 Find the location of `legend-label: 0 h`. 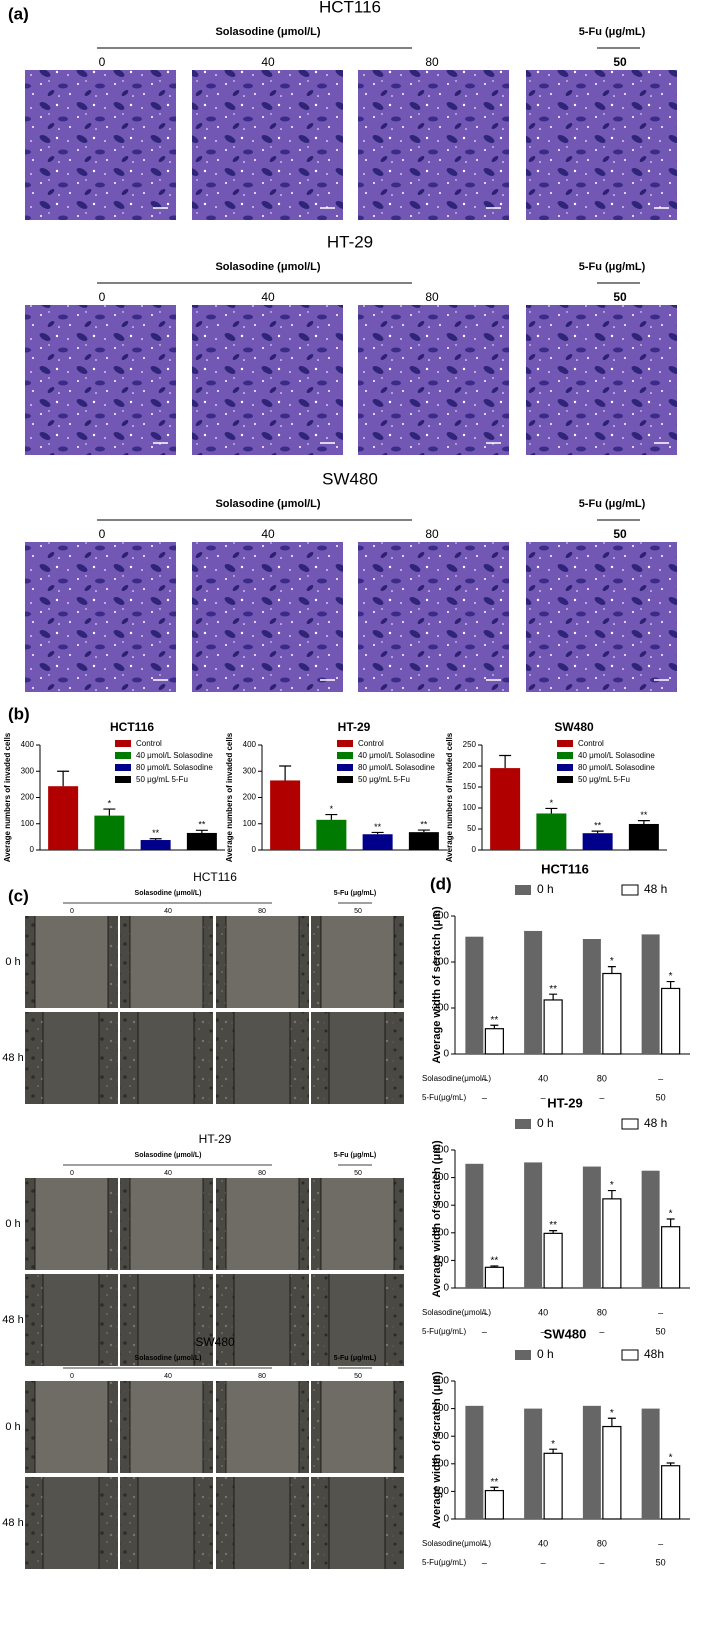

legend-label: 0 h is located at coordinates (545, 1123).